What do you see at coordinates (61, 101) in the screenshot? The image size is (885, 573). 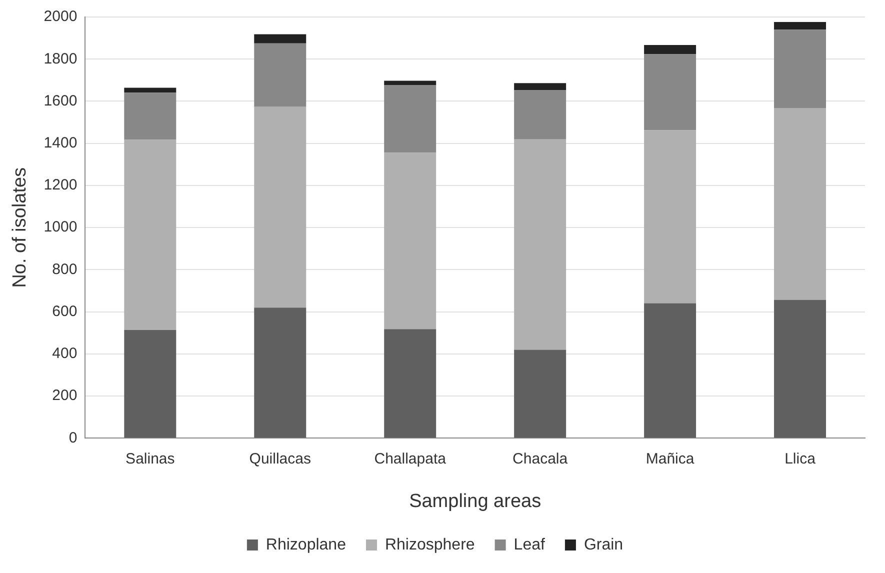 I see `y-tick-label: 1600` at bounding box center [61, 101].